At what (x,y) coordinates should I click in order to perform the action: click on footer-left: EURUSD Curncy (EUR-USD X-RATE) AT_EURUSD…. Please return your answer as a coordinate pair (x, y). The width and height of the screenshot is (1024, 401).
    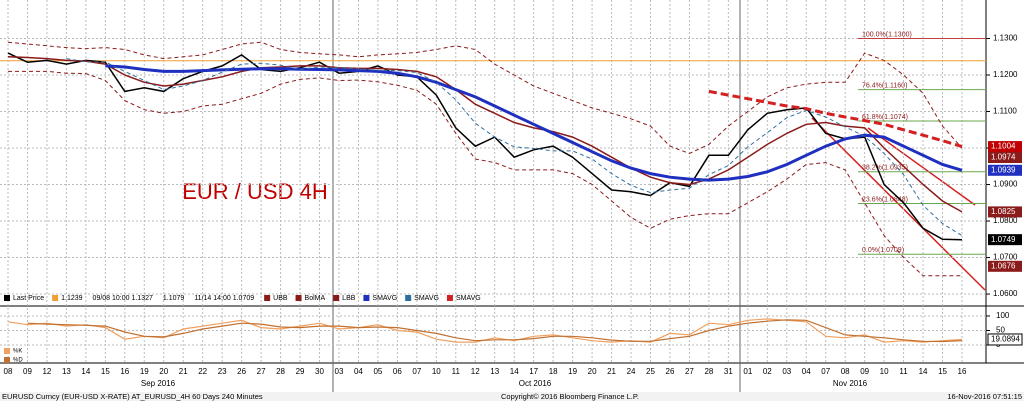
    Looking at the image, I should click on (132, 396).